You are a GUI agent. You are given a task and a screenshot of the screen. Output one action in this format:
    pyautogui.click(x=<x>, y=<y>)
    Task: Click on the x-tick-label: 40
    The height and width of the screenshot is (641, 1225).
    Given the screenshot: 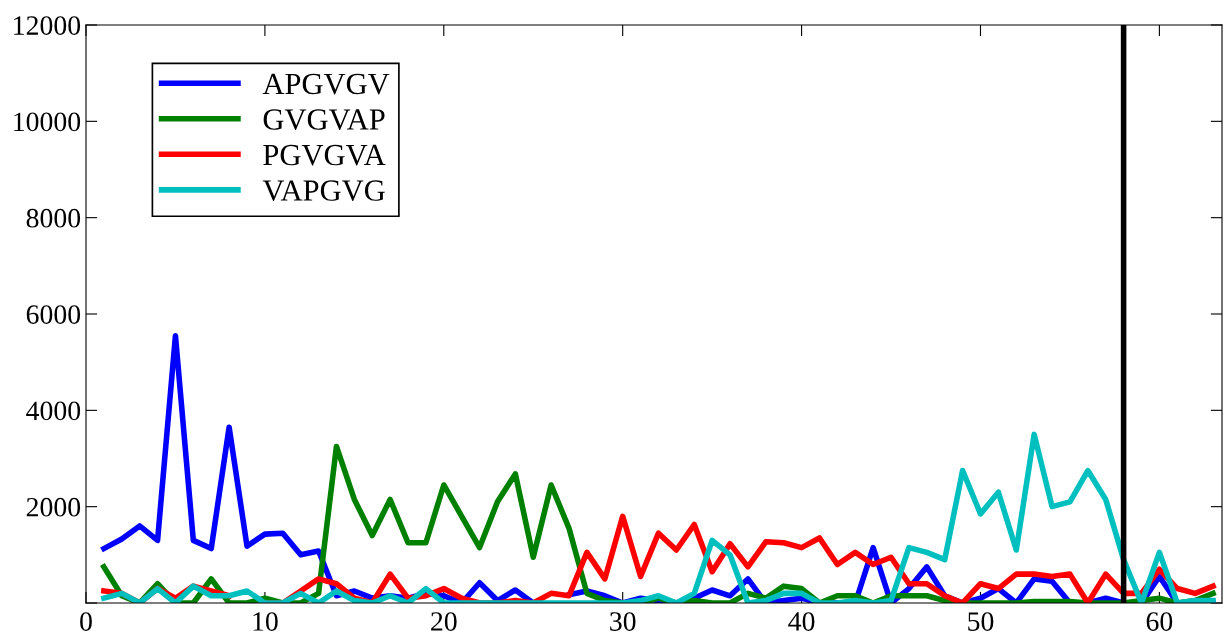 What is the action you would take?
    pyautogui.click(x=801, y=621)
    